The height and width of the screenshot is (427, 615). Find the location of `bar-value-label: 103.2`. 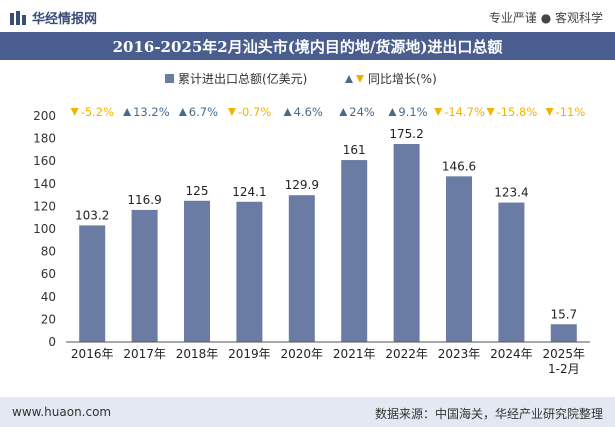

bar-value-label: 103.2 is located at coordinates (92, 215).